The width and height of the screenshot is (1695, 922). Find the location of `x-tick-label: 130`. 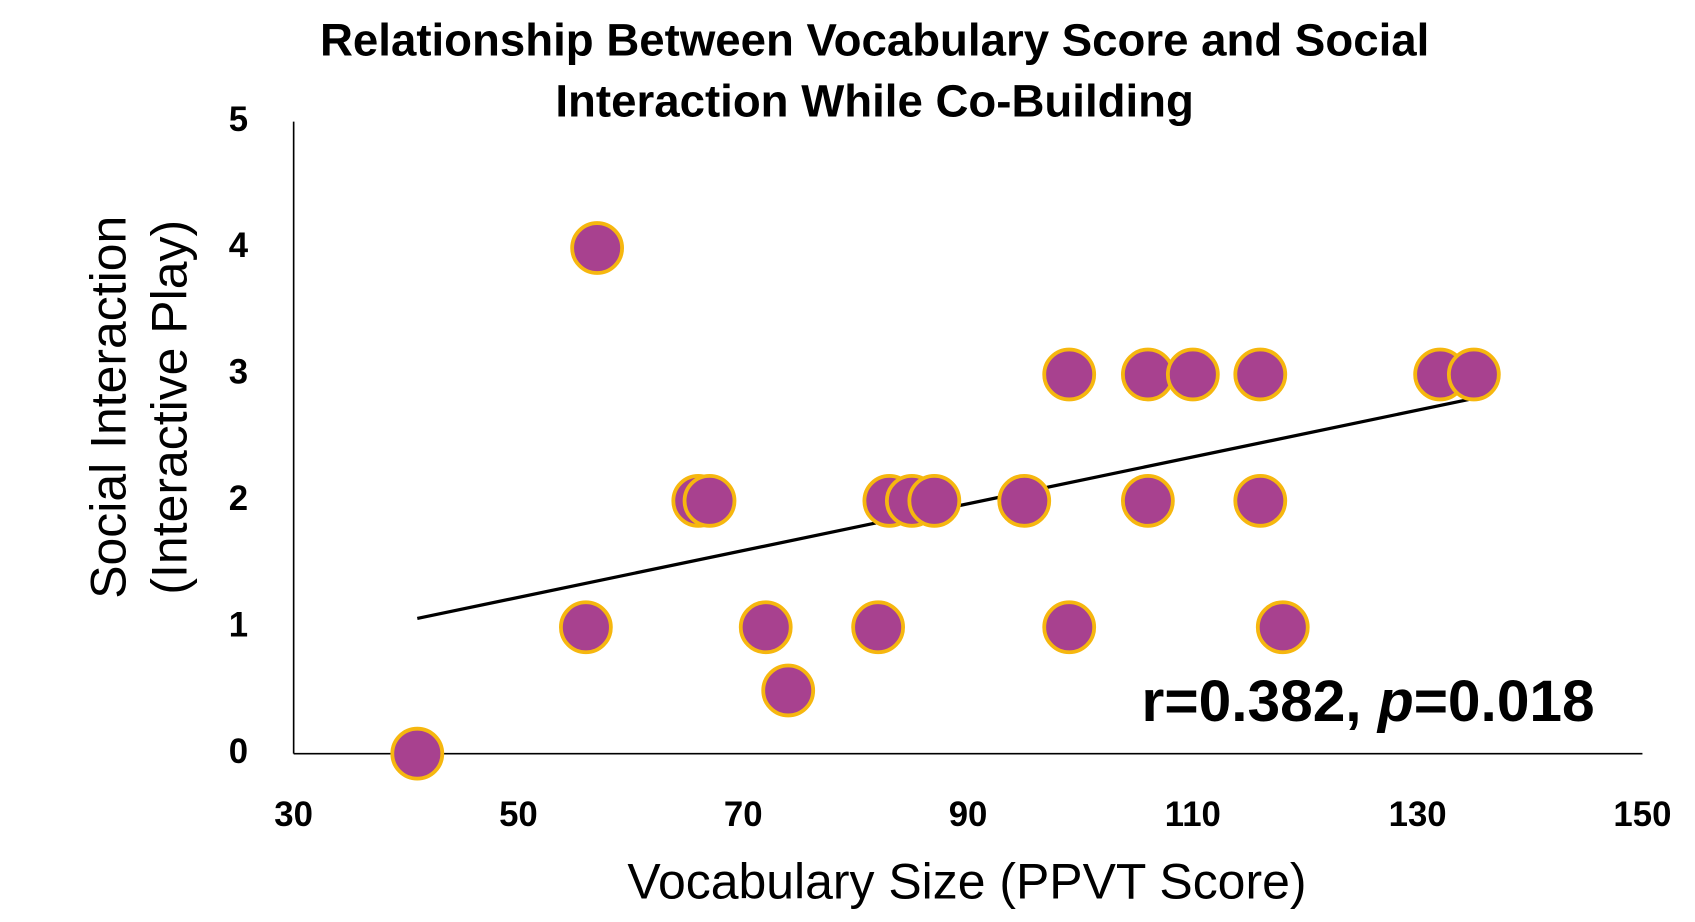

x-tick-label: 130 is located at coordinates (1418, 815).